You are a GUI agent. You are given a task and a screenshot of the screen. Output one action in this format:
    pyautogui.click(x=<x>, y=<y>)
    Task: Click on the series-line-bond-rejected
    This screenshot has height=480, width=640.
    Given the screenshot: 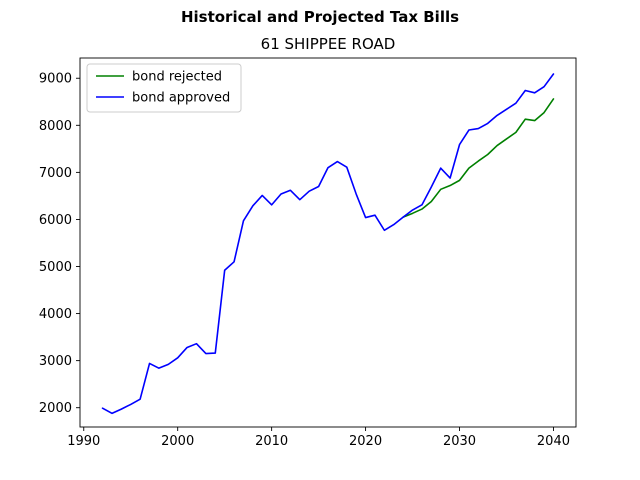 What is the action you would take?
    pyautogui.click(x=478, y=158)
    